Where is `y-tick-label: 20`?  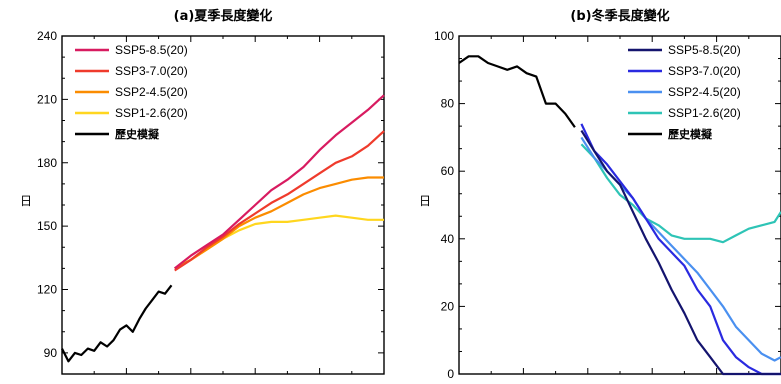 y-tick-label: 20 is located at coordinates (448, 306).